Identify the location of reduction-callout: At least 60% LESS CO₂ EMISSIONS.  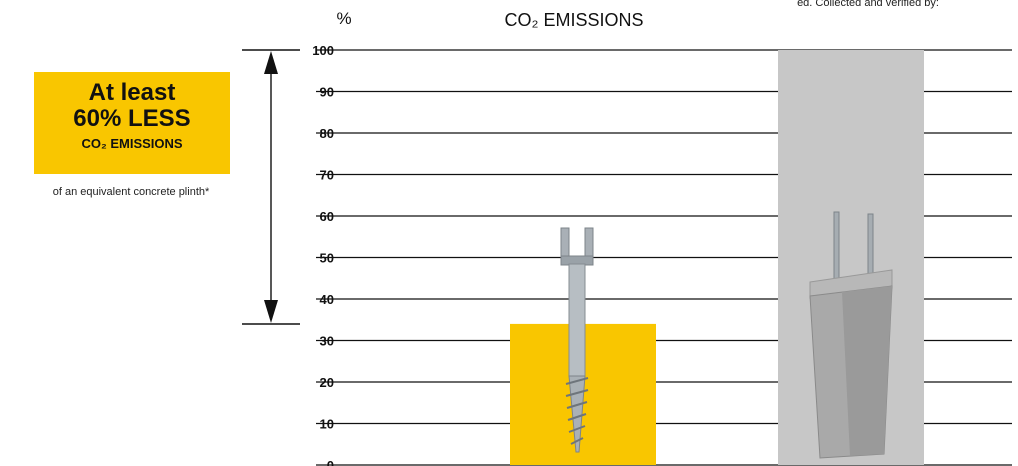
(132, 123).